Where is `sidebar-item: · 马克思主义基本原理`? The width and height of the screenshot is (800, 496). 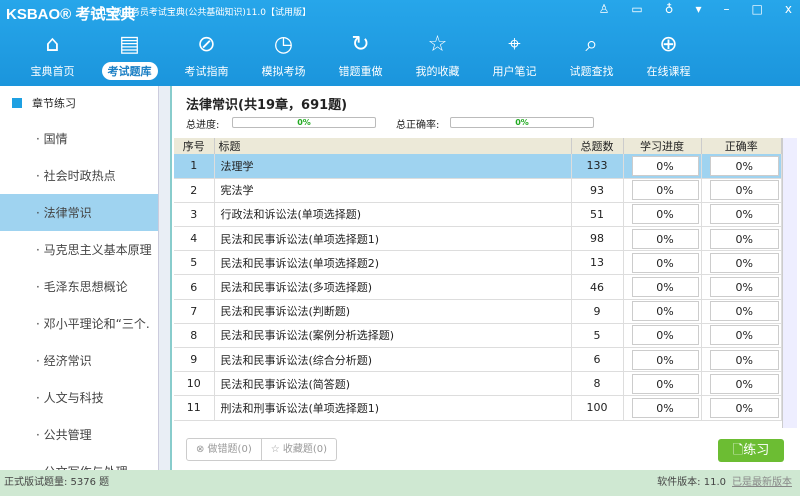
sidebar-item: · 马克思主义基本原理 is located at coordinates (79, 249).